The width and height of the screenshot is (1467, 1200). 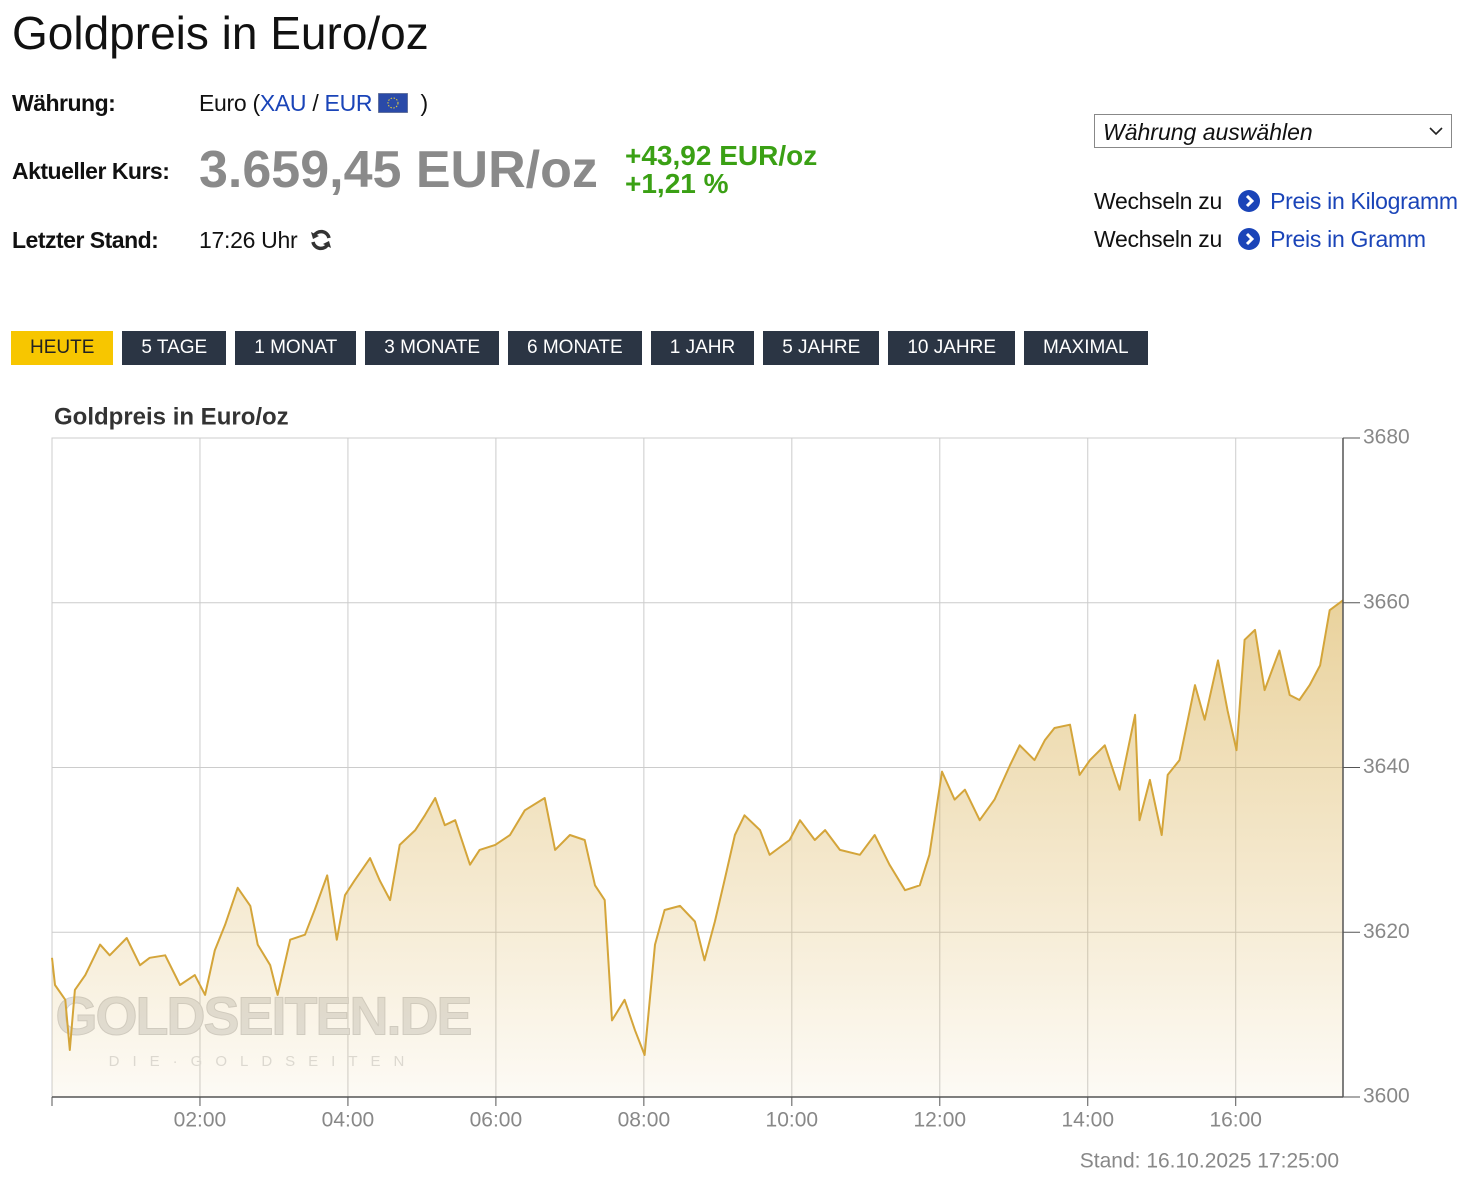 What do you see at coordinates (1386, 931) in the screenshot?
I see `y-tick-label: 3620` at bounding box center [1386, 931].